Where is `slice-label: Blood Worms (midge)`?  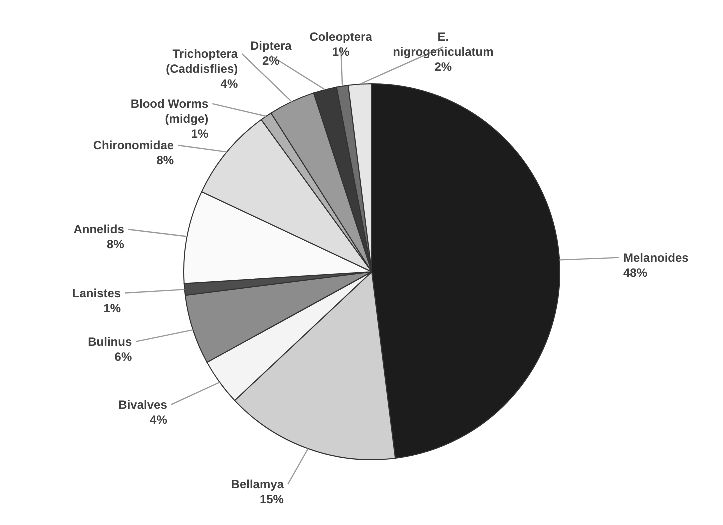
slice-label: Blood Worms (midge) is located at coordinates (169, 111).